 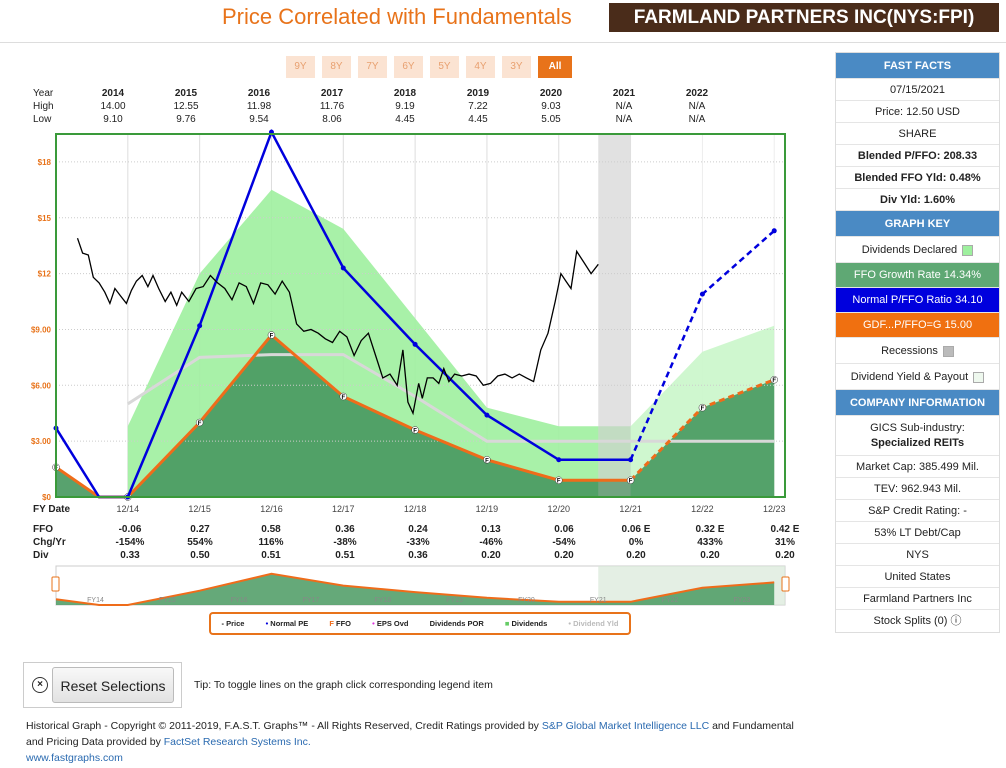 I want to click on x-tick-label: 12/14, so click(x=128, y=509).